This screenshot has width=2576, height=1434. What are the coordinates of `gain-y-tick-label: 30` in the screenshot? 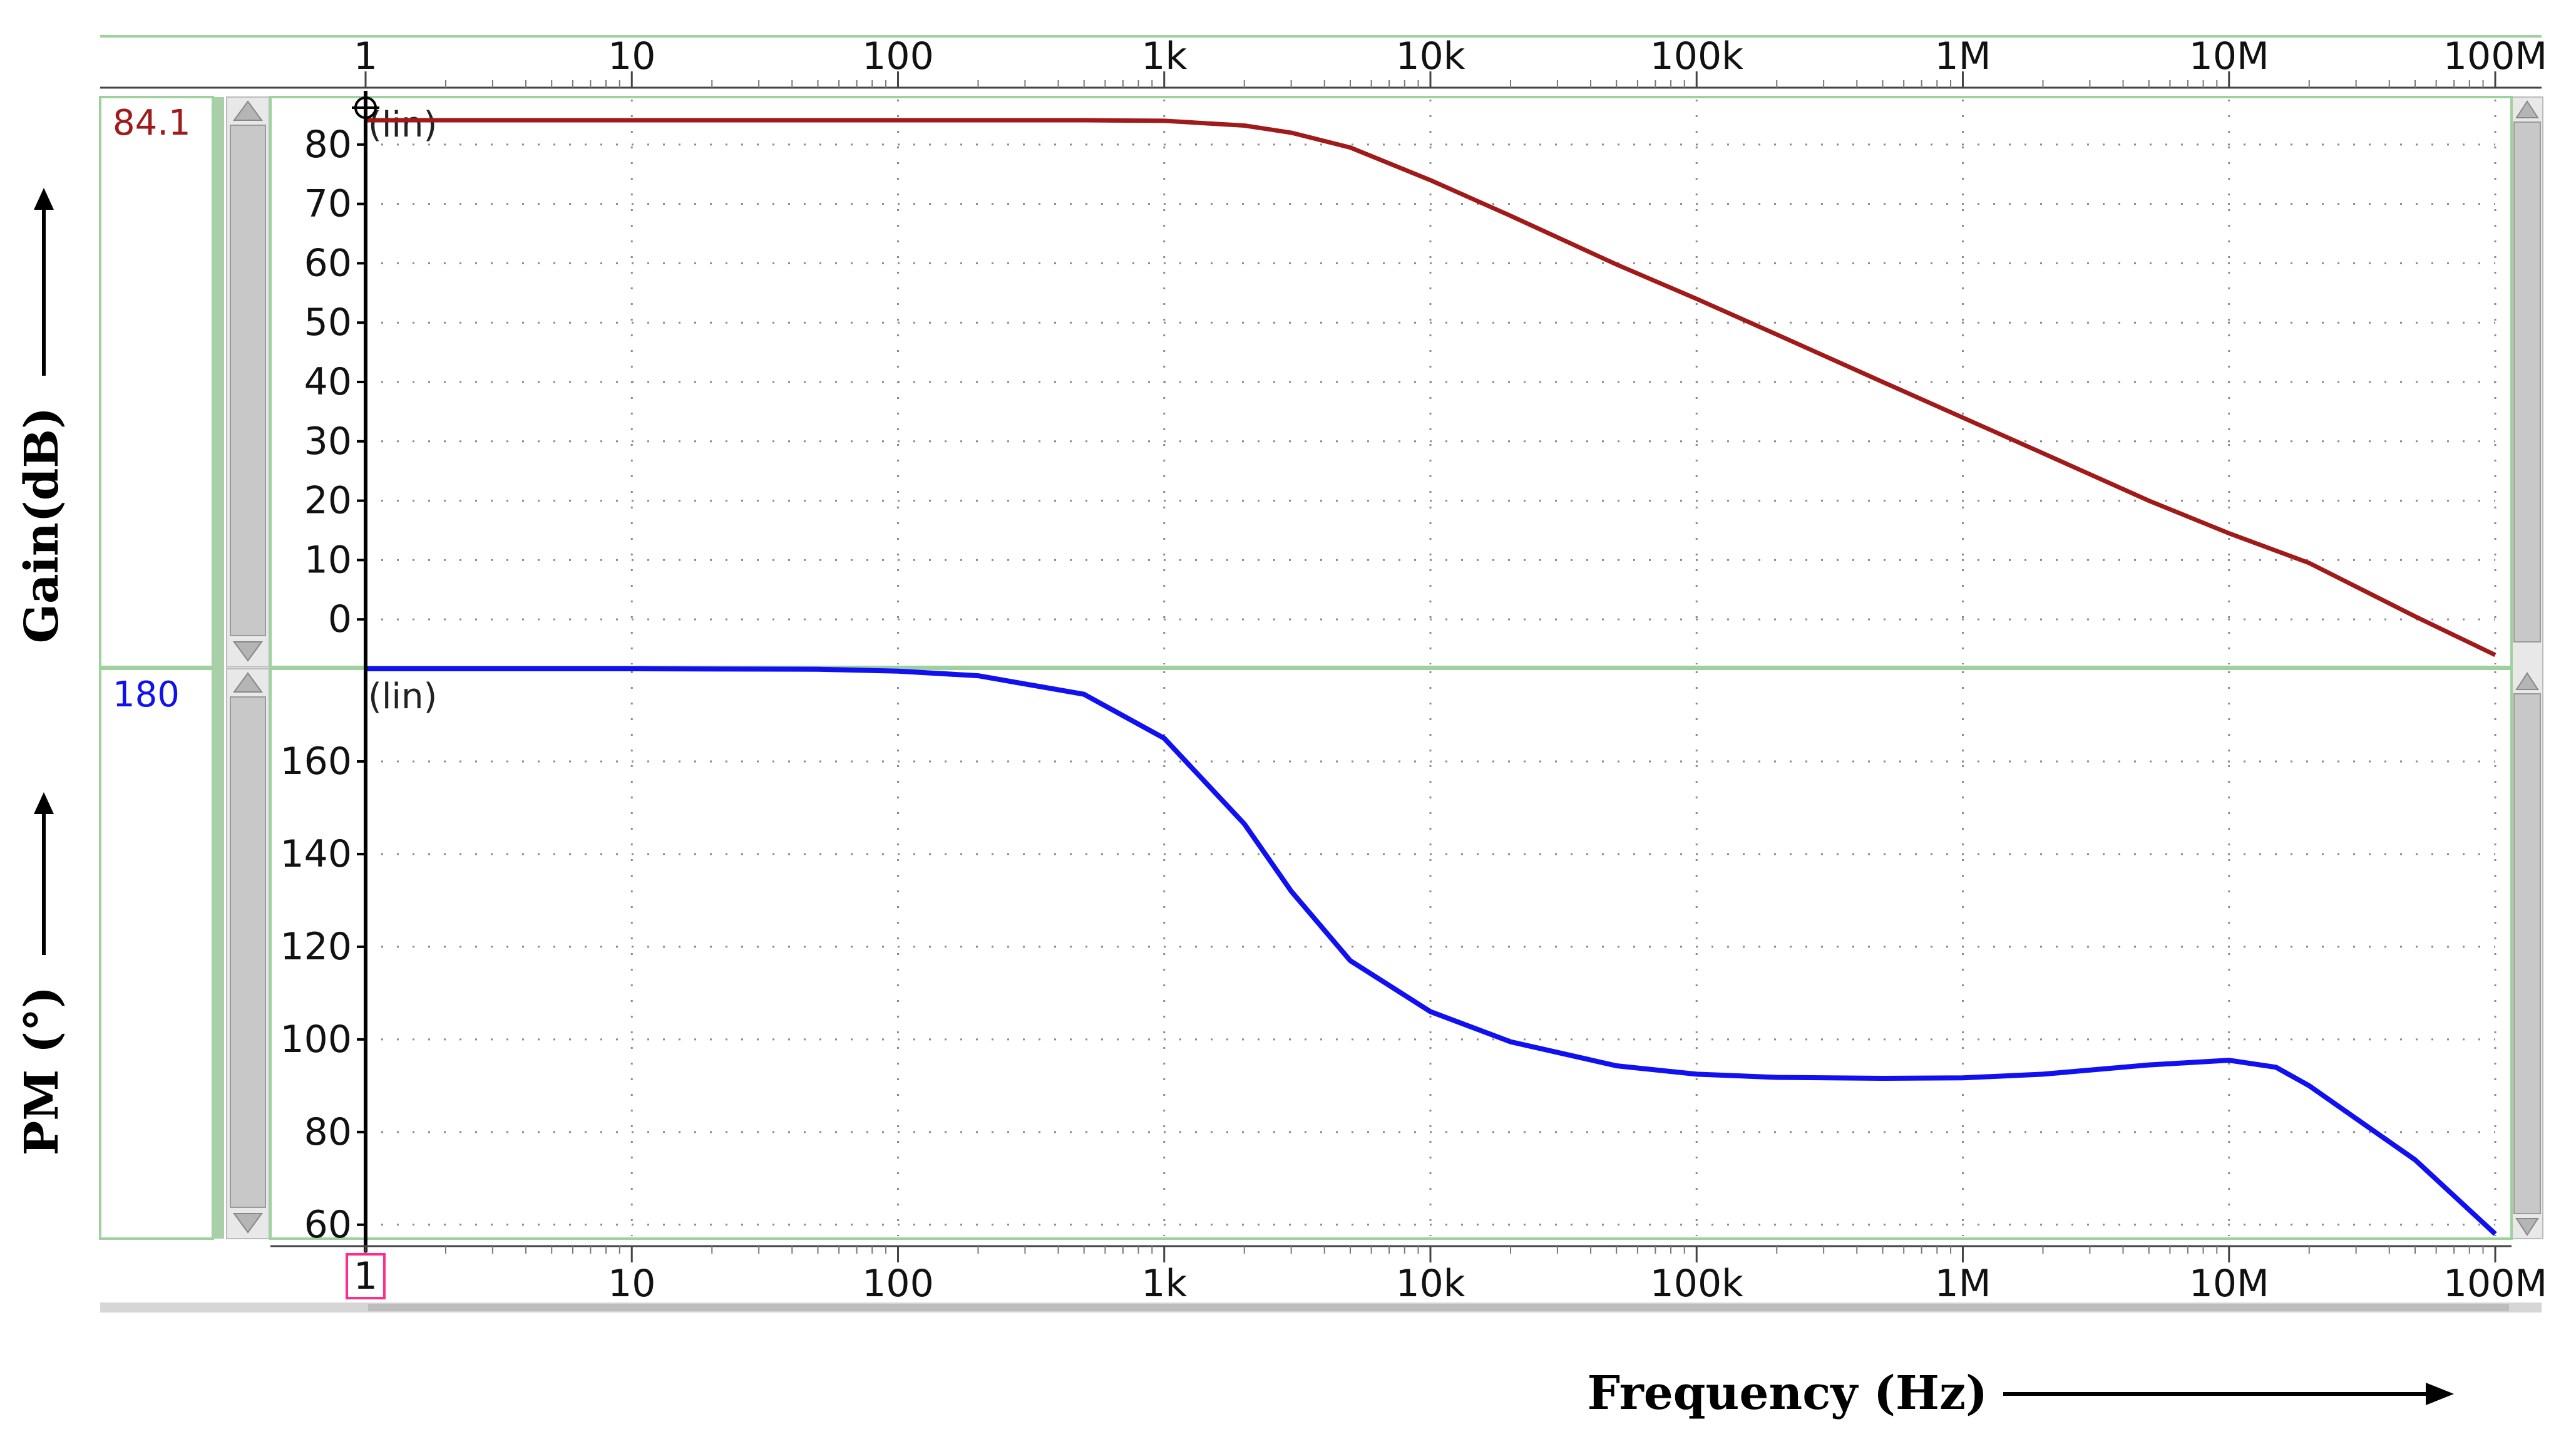 It's located at (328, 441).